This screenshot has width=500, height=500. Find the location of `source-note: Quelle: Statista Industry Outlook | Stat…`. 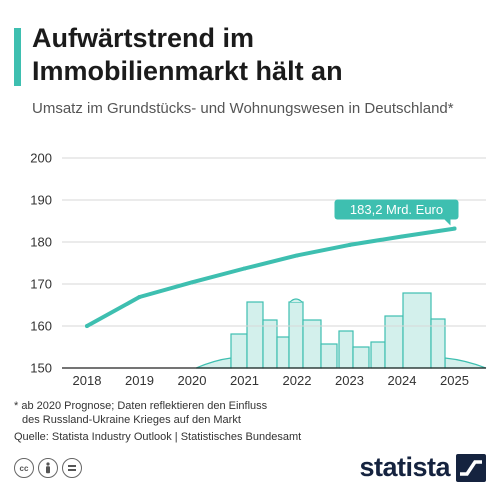

source-note: Quelle: Statista Industry Outlook | Stat… is located at coordinates (158, 437).